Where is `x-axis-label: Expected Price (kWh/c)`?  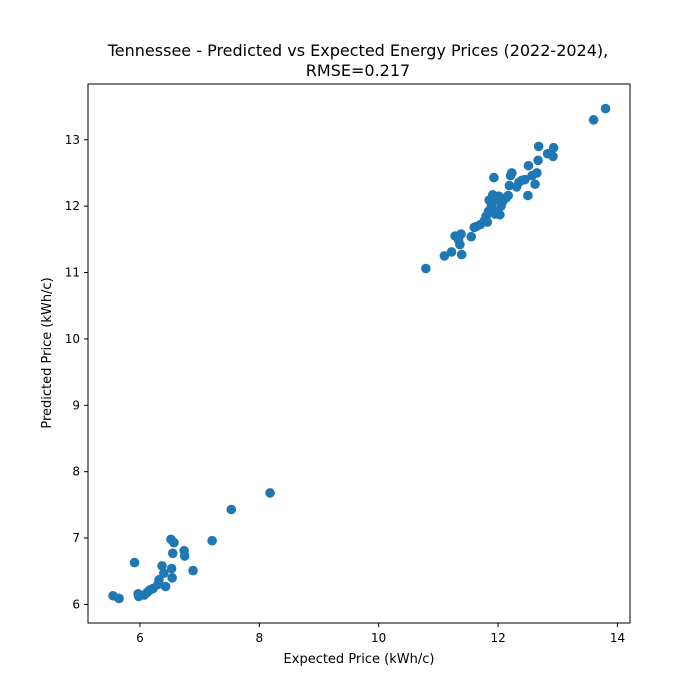 x-axis-label: Expected Price (kWh/c) is located at coordinates (359, 659).